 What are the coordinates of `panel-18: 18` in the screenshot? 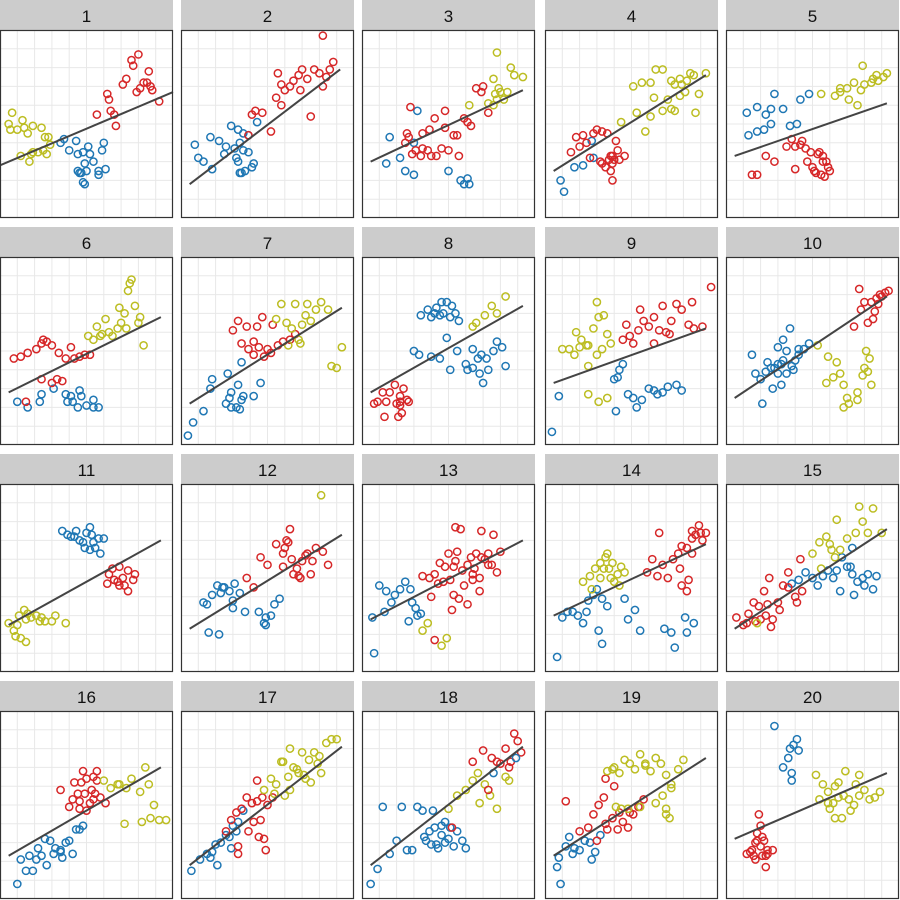 It's located at (448, 790).